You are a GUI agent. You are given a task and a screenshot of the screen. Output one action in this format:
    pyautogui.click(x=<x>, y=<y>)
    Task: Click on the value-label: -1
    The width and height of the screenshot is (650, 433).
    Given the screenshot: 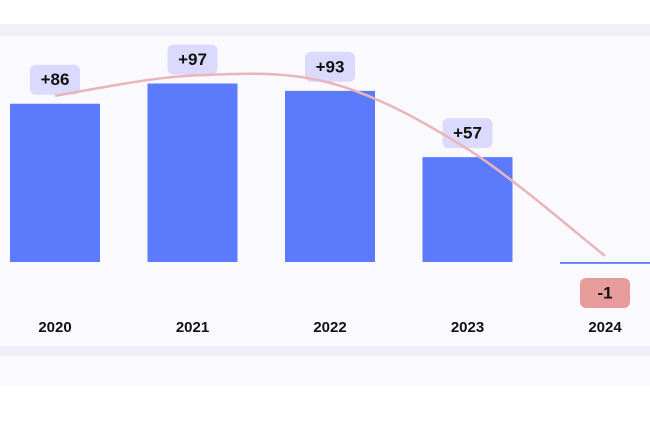 What is the action you would take?
    pyautogui.click(x=605, y=293)
    